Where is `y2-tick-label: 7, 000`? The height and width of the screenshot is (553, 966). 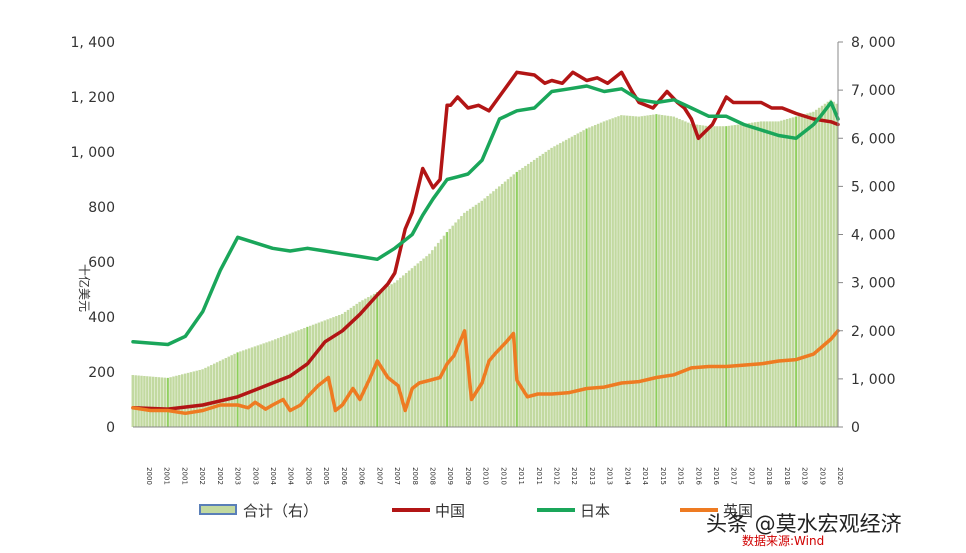 y2-tick-label: 7, 000 is located at coordinates (873, 91).